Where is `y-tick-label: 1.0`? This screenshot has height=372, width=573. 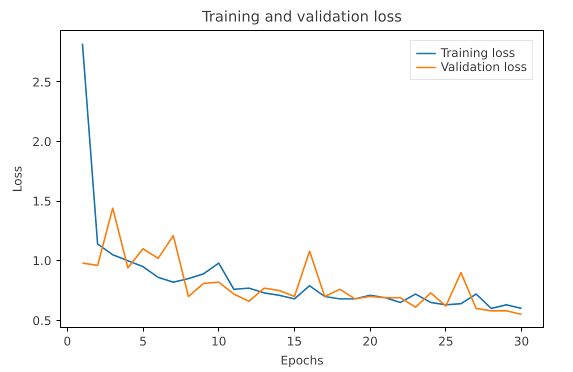 y-tick-label: 1.0 is located at coordinates (42, 261).